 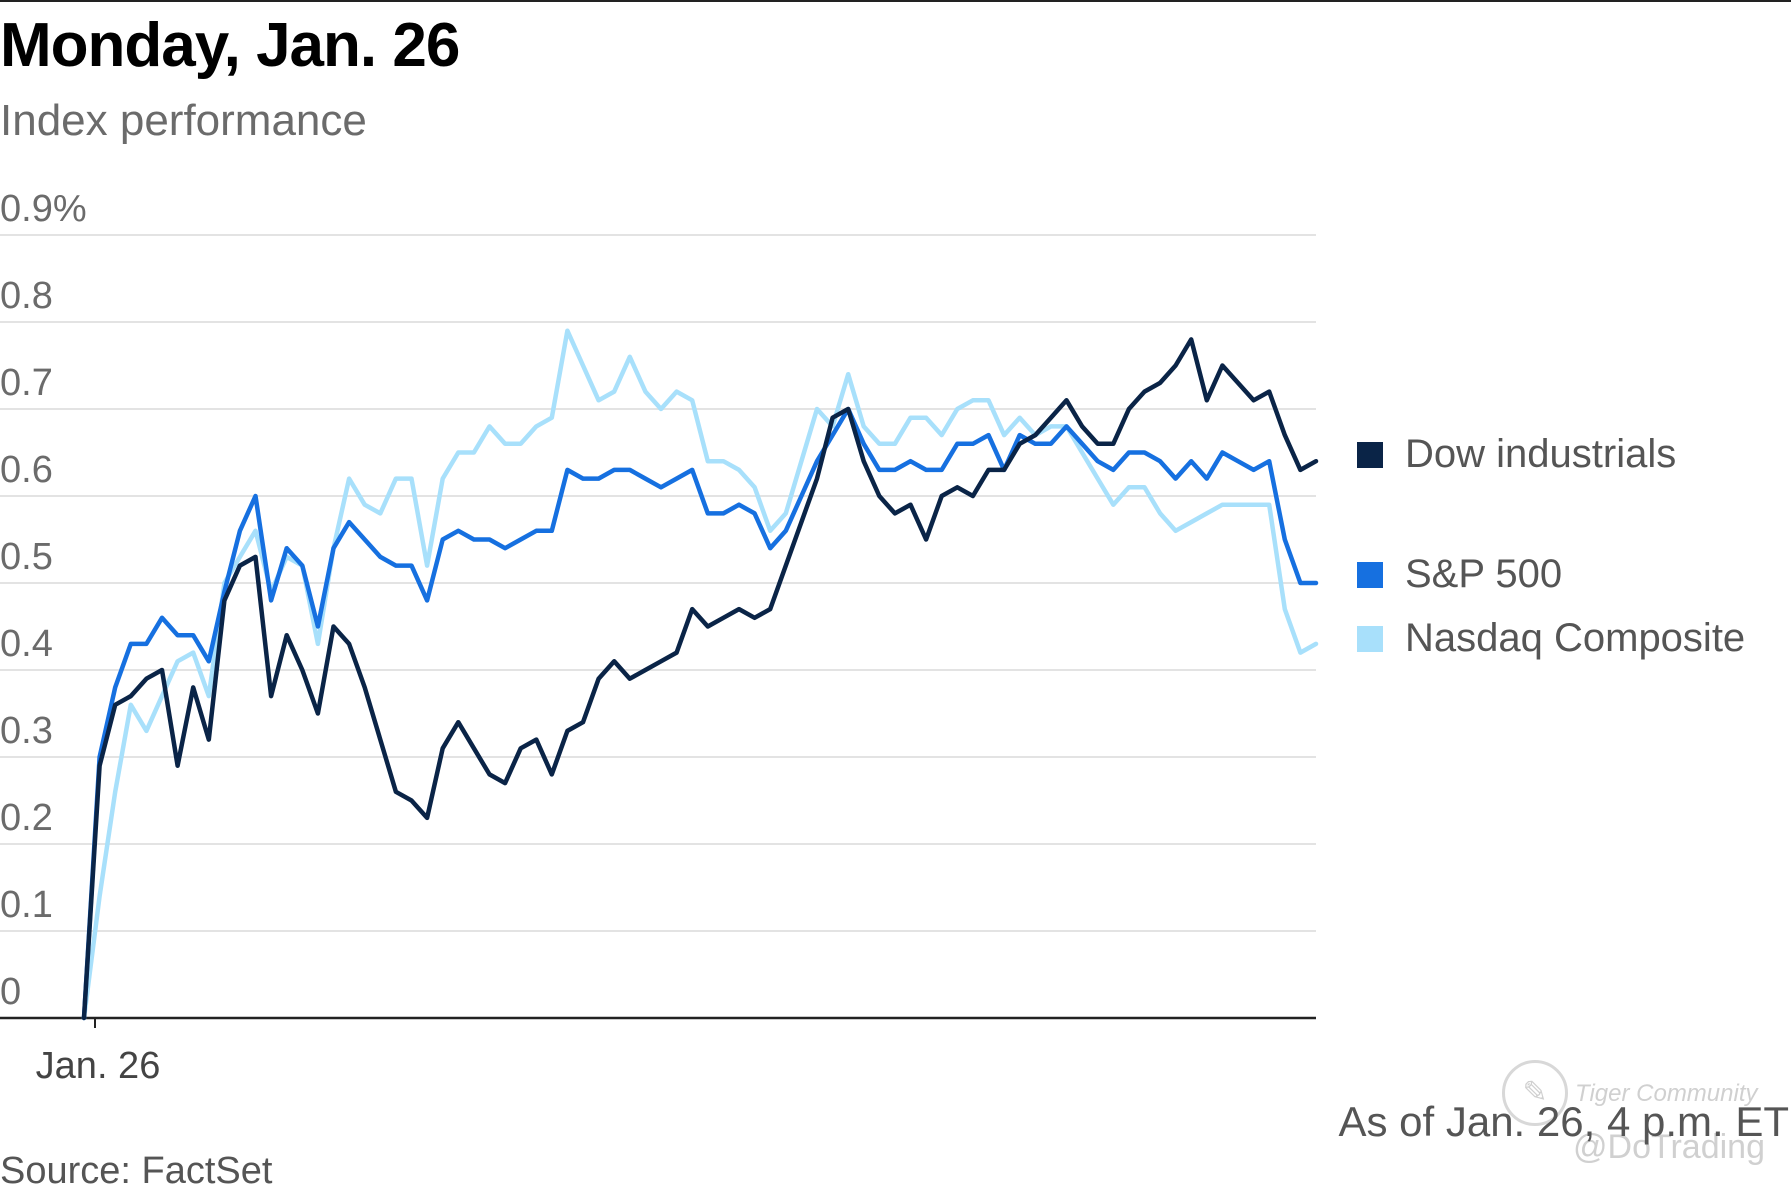 I want to click on y-tick-label: 0.6, so click(x=26, y=470).